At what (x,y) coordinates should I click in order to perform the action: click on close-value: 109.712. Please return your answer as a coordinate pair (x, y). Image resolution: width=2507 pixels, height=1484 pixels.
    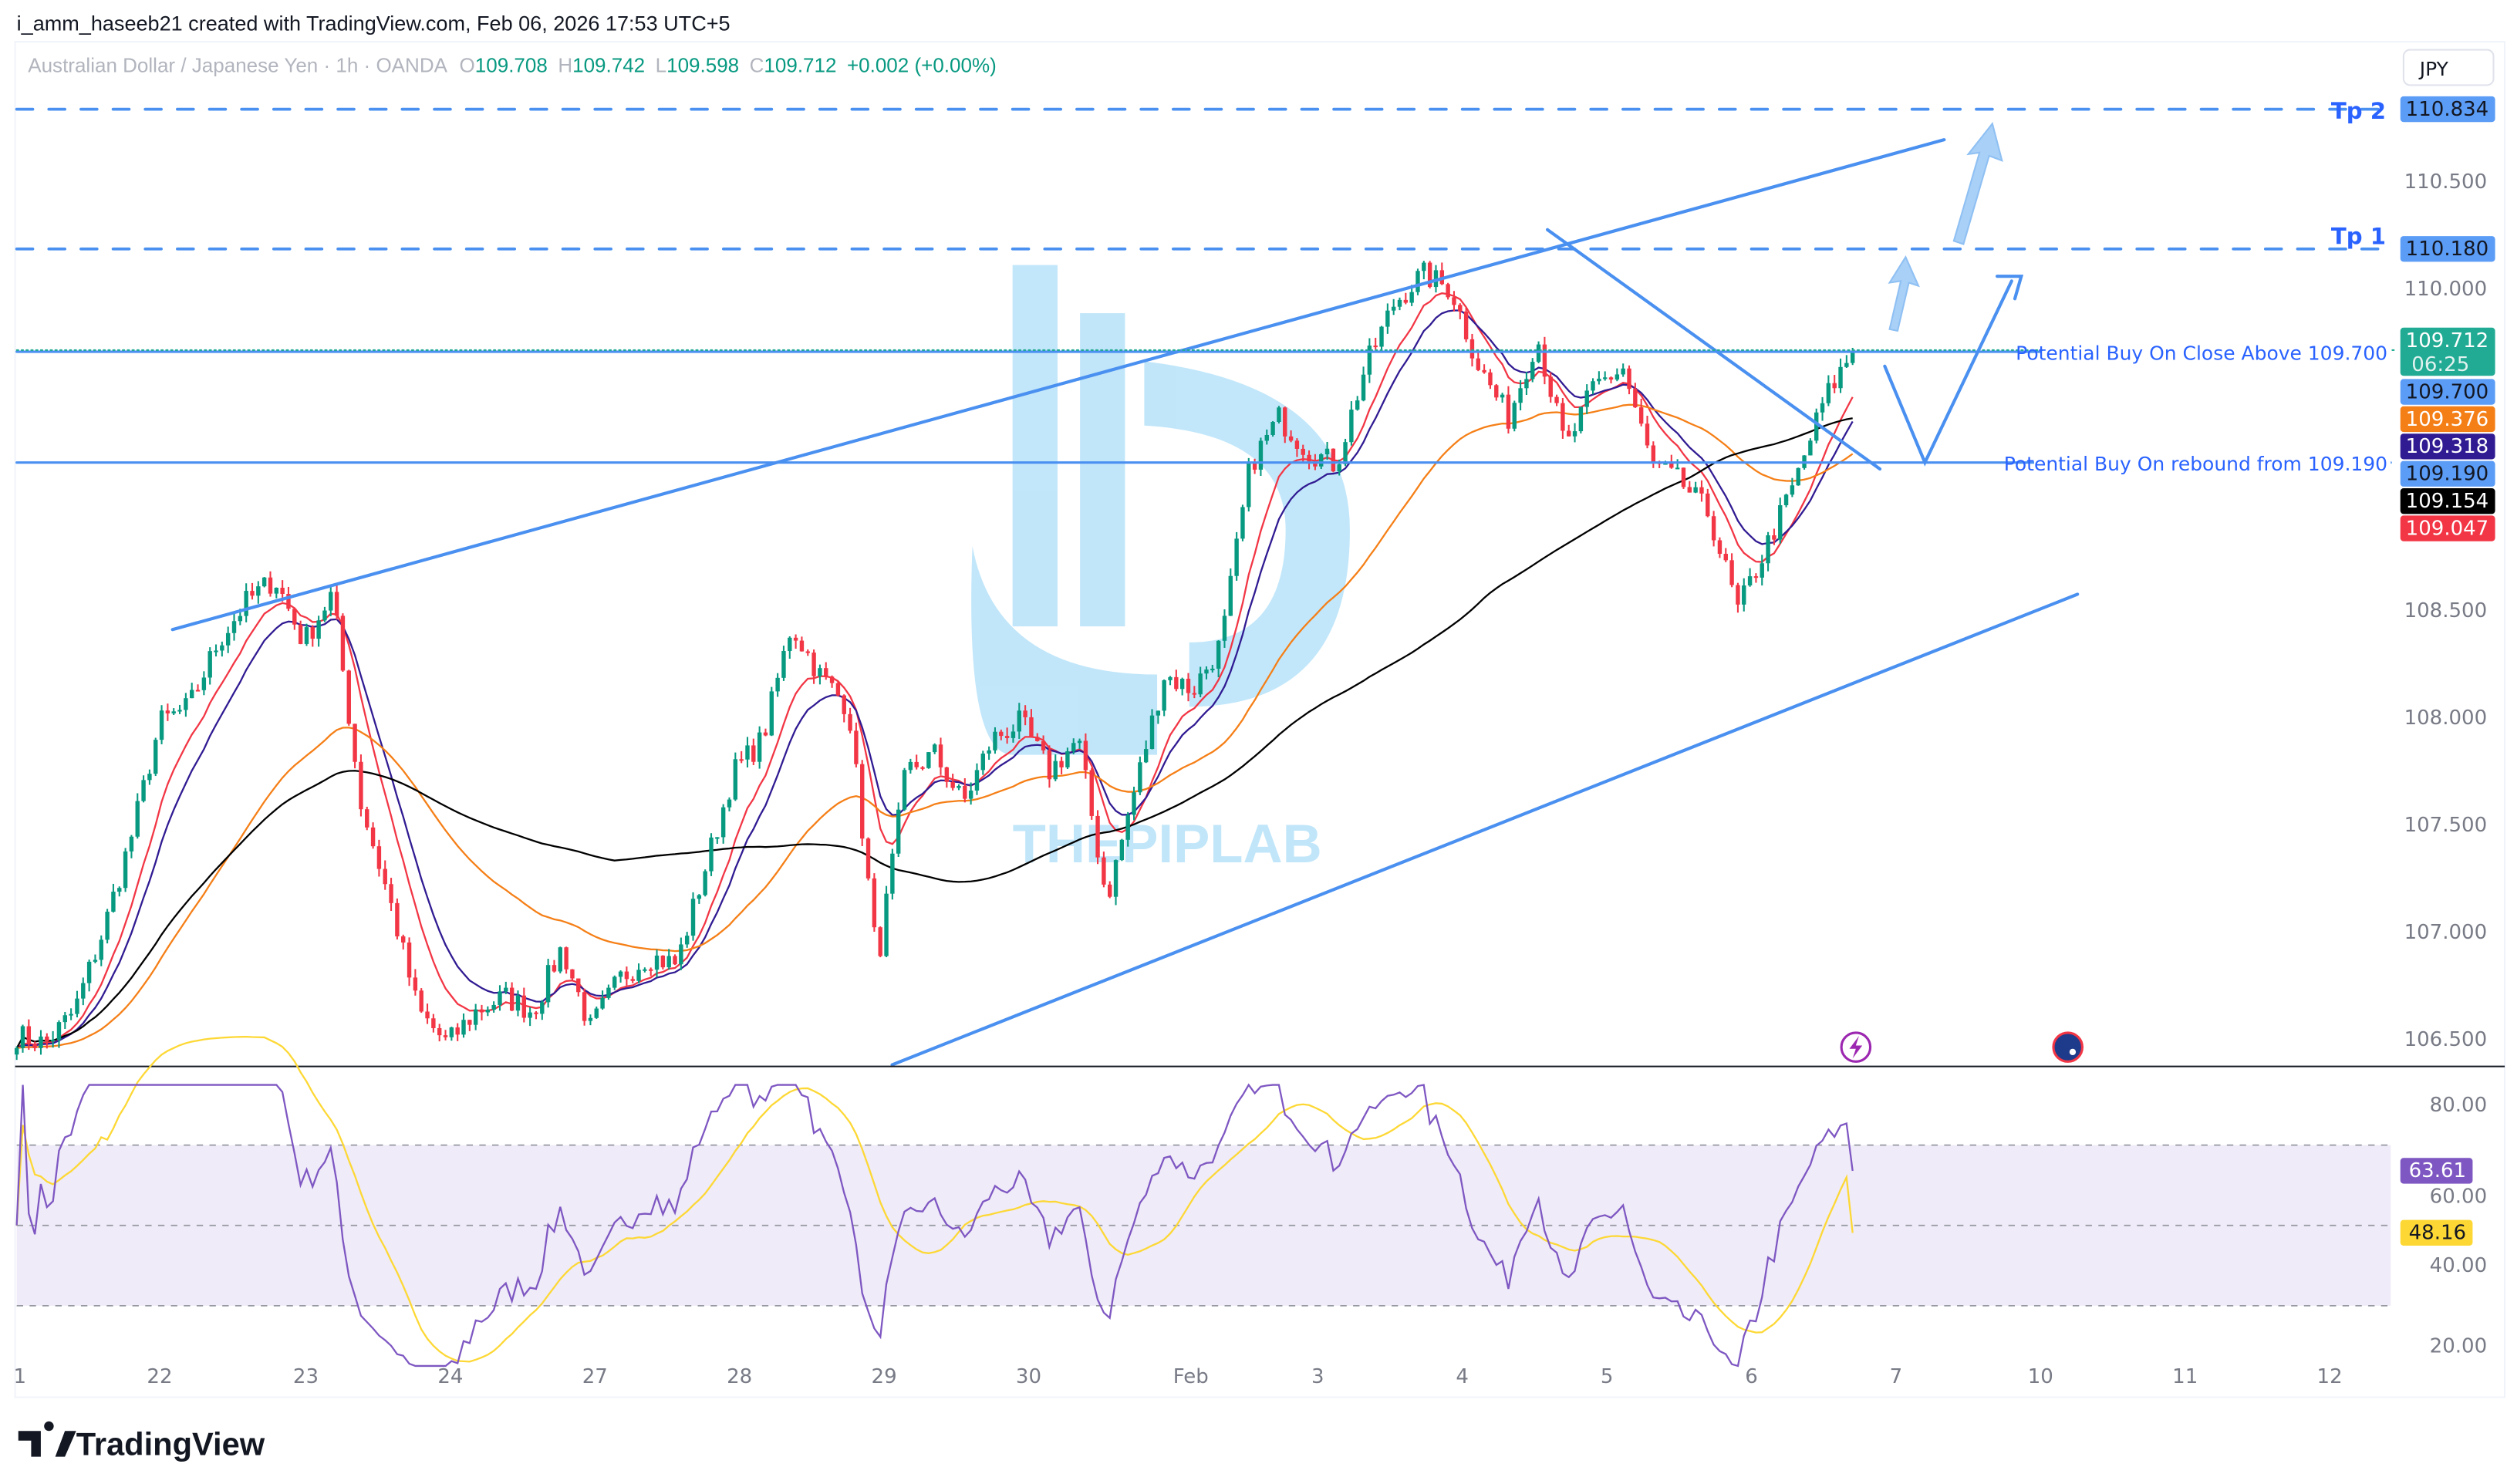
    Looking at the image, I should click on (800, 65).